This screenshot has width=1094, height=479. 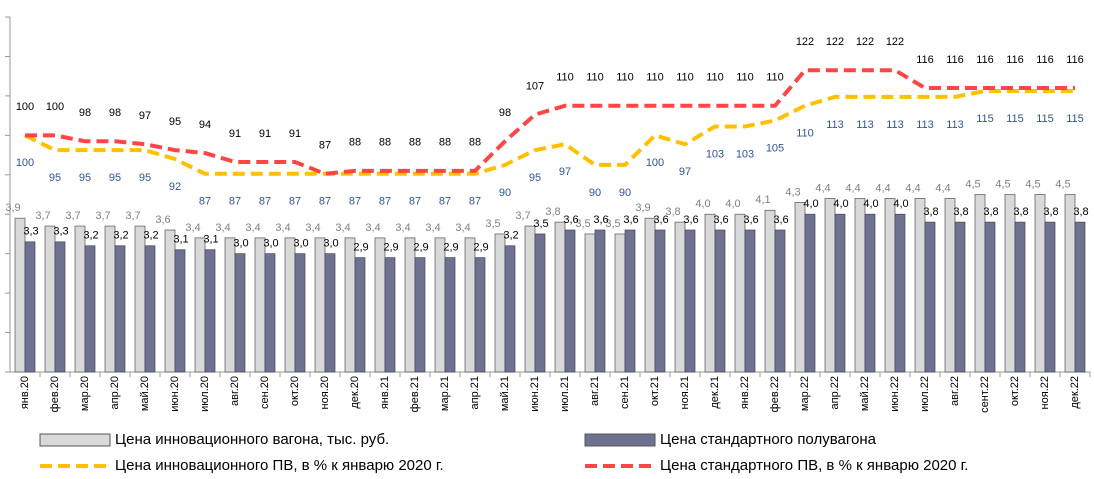 I want to click on x-tick-label: окт.22, so click(x=1015, y=391).